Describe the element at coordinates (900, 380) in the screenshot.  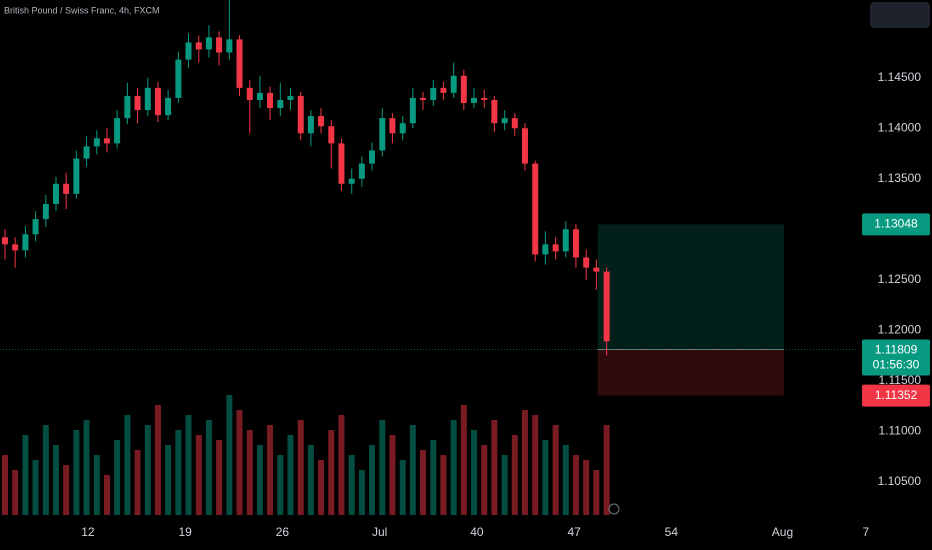
I see `y-tick-label: 1.11500` at that location.